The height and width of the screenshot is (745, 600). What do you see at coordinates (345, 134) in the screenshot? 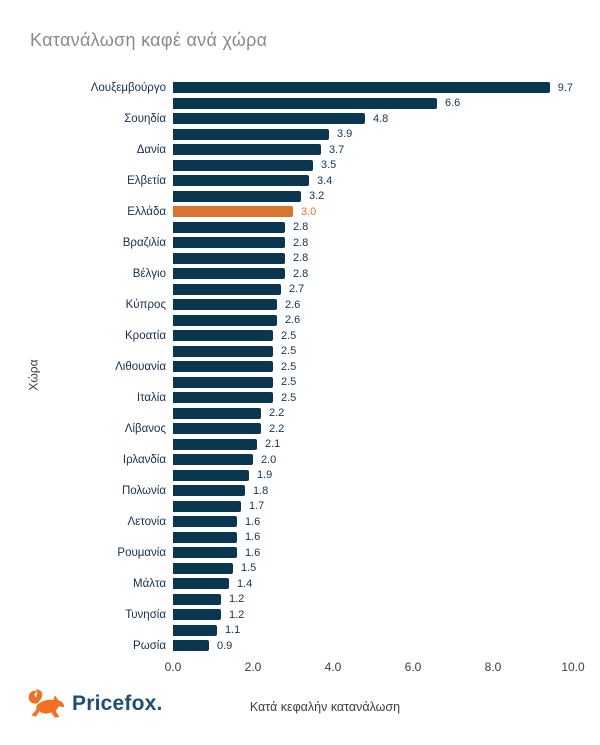
I see `value-label: 3.9` at bounding box center [345, 134].